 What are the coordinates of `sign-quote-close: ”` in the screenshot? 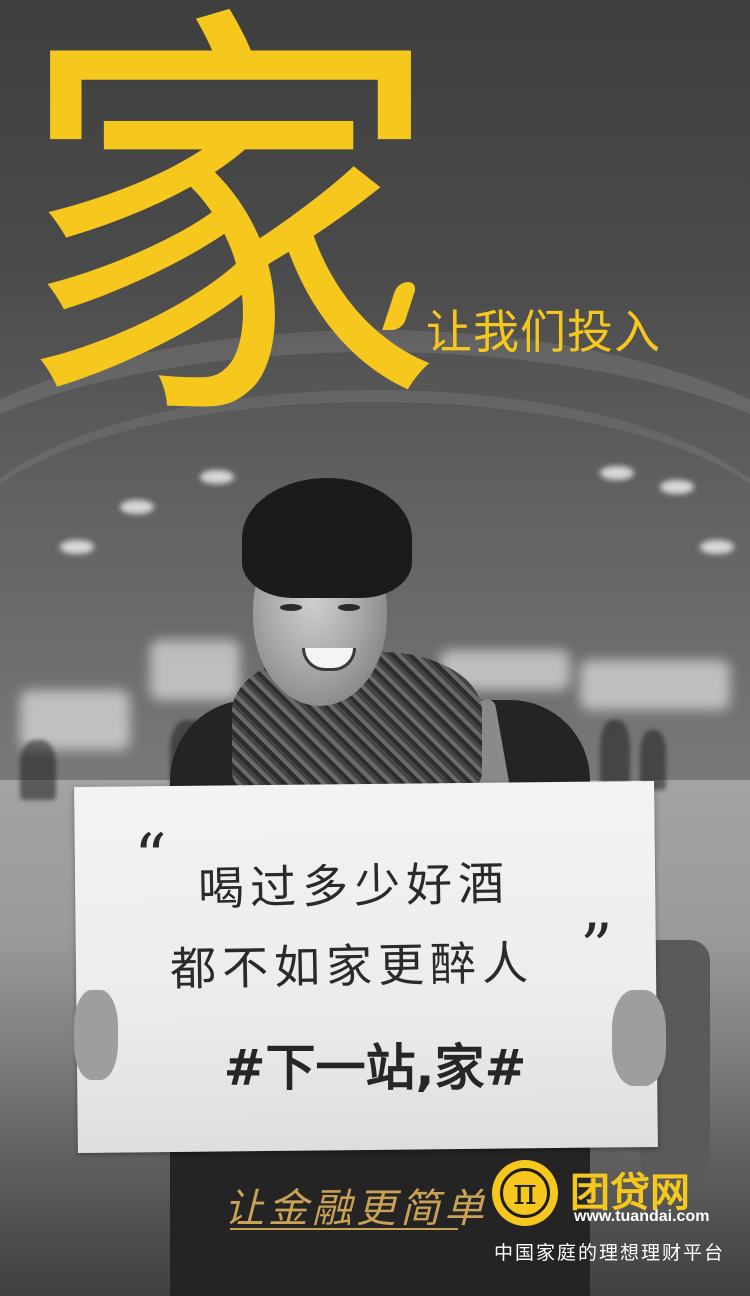 It's located at (596, 948).